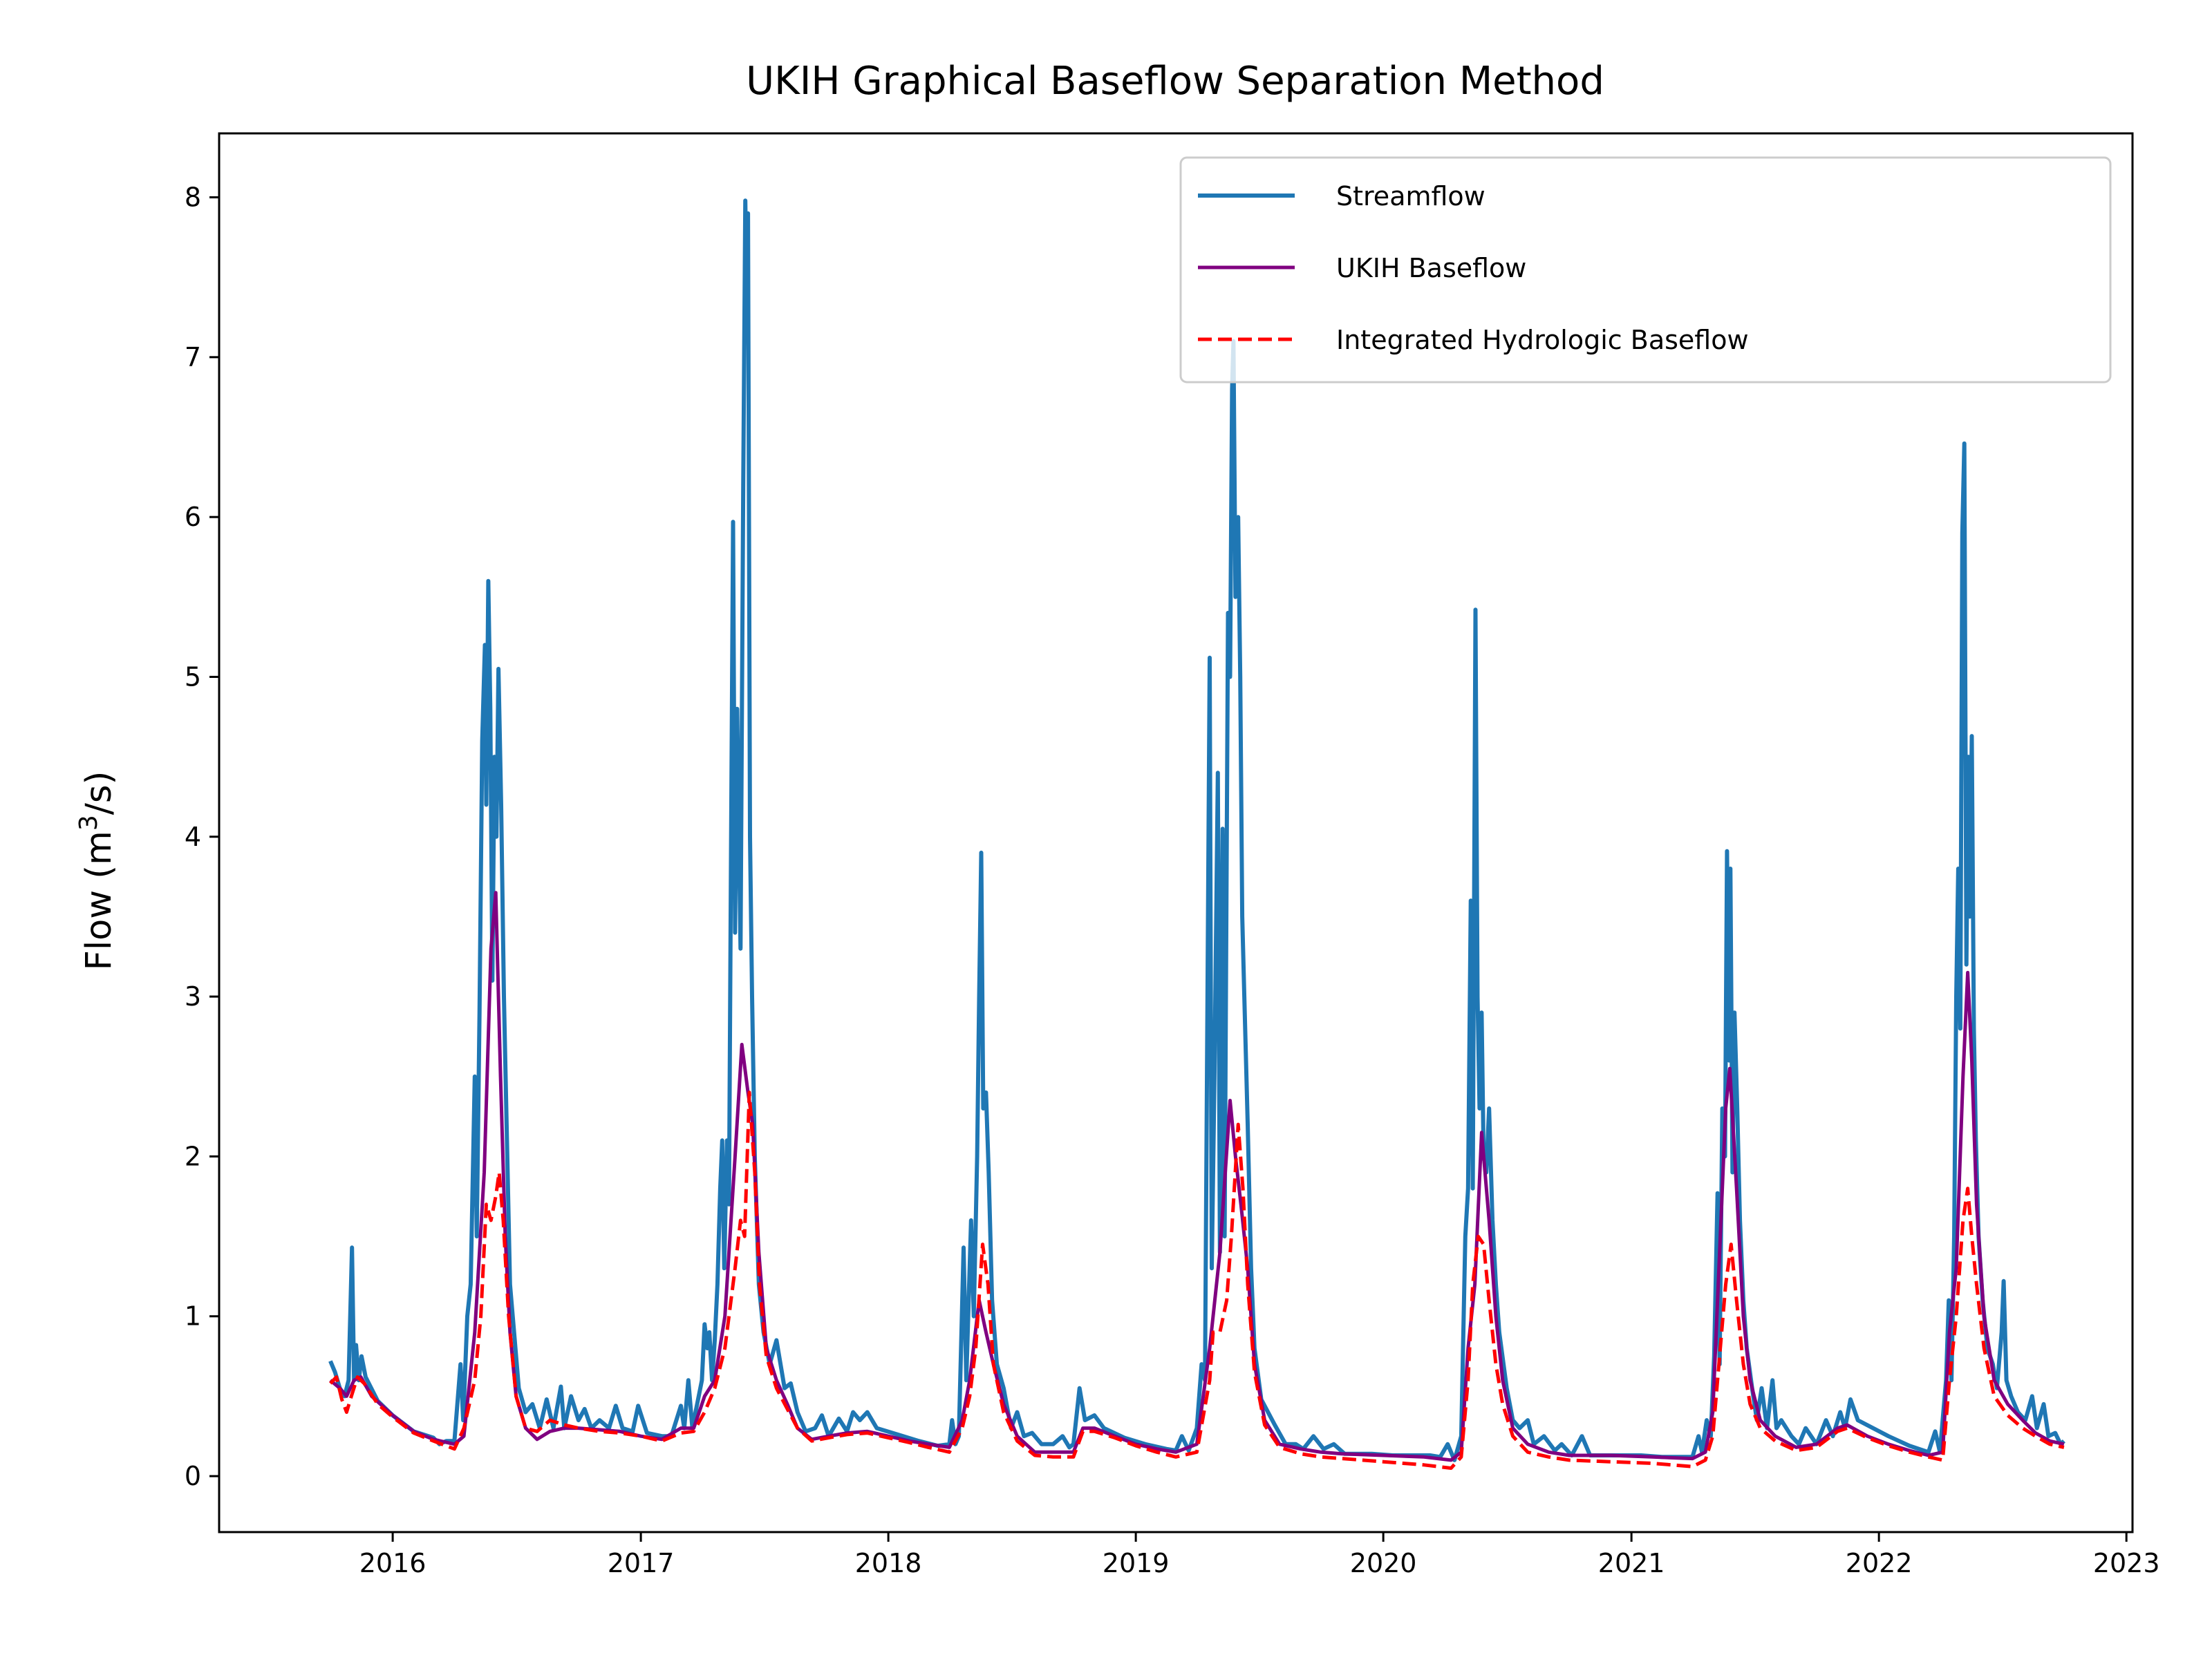 The width and height of the screenshot is (2212, 1662). What do you see at coordinates (1410, 196) in the screenshot?
I see `legend-label-1: Streamflow` at bounding box center [1410, 196].